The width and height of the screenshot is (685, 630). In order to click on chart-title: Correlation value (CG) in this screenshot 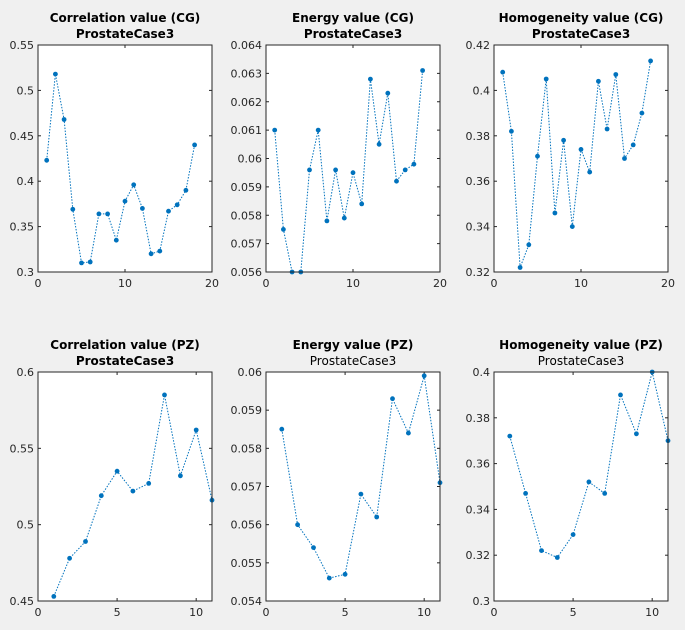, I will do `click(125, 18)`.